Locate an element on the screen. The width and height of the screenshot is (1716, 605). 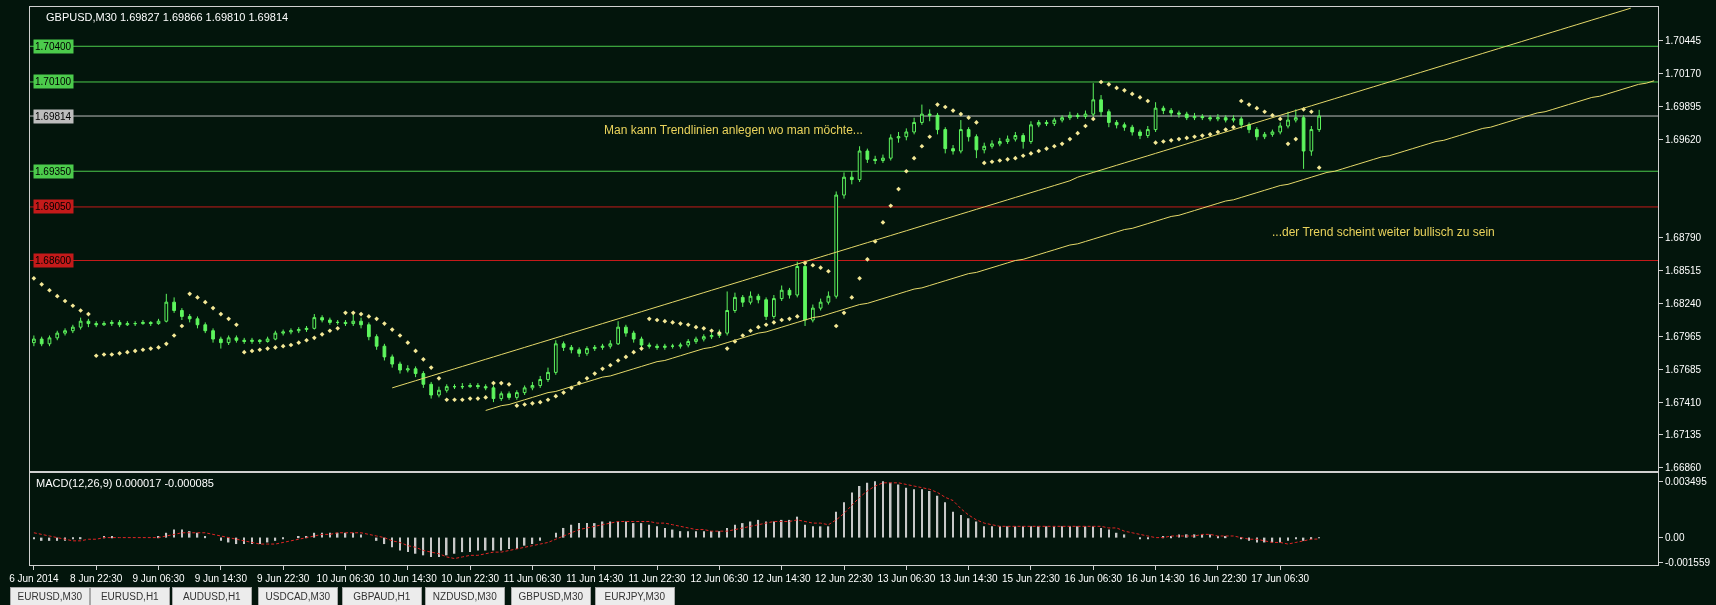
y-tick-label: -0.001559 is located at coordinates (1688, 563).